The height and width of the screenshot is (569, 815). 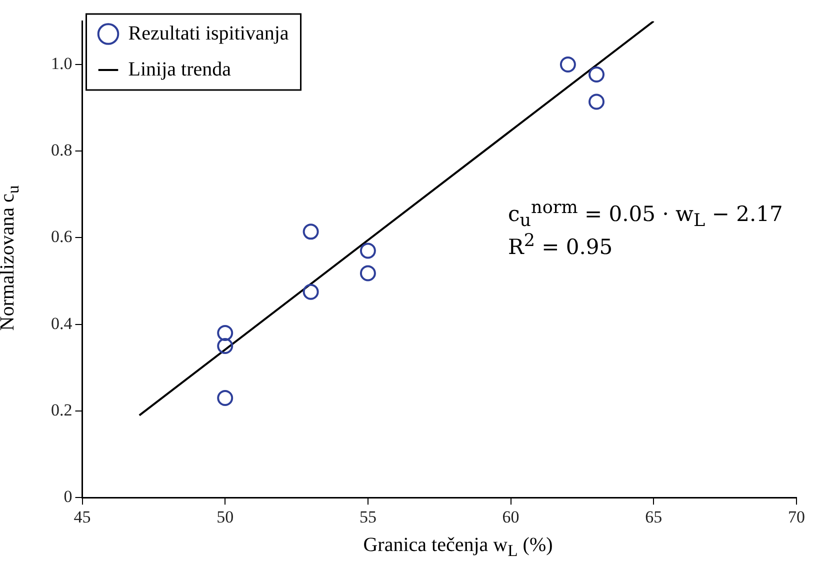 I want to click on x-tick-label: 60, so click(x=511, y=516).